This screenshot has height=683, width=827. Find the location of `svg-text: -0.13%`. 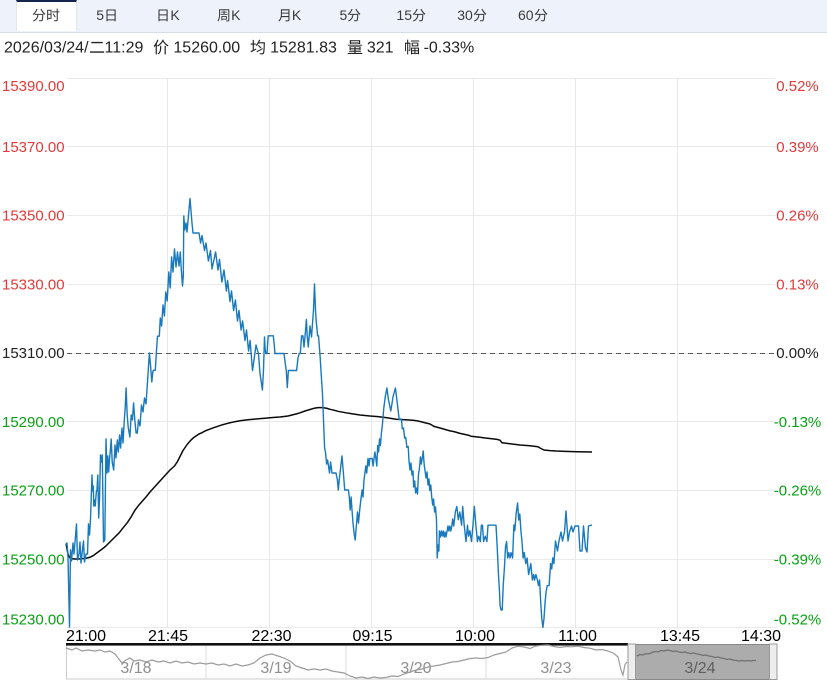

svg-text: -0.13% is located at coordinates (798, 422).